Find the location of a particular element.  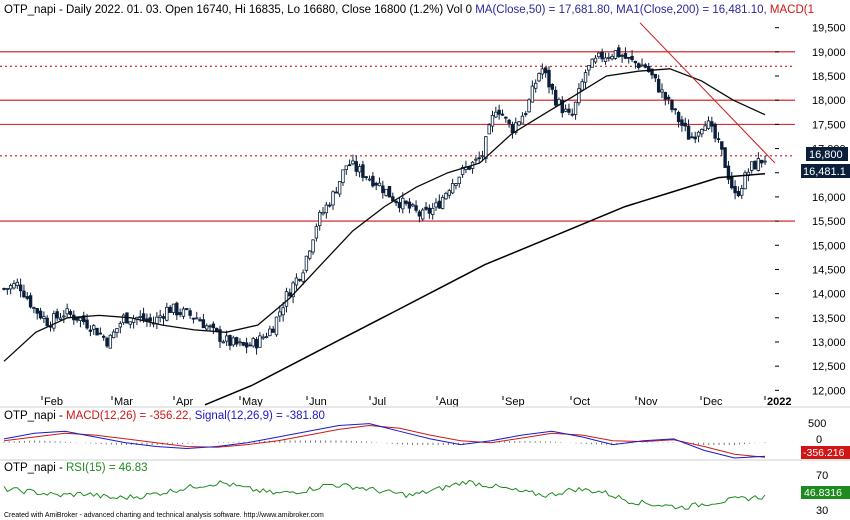

price-tick-label: 13,000 is located at coordinates (829, 343).